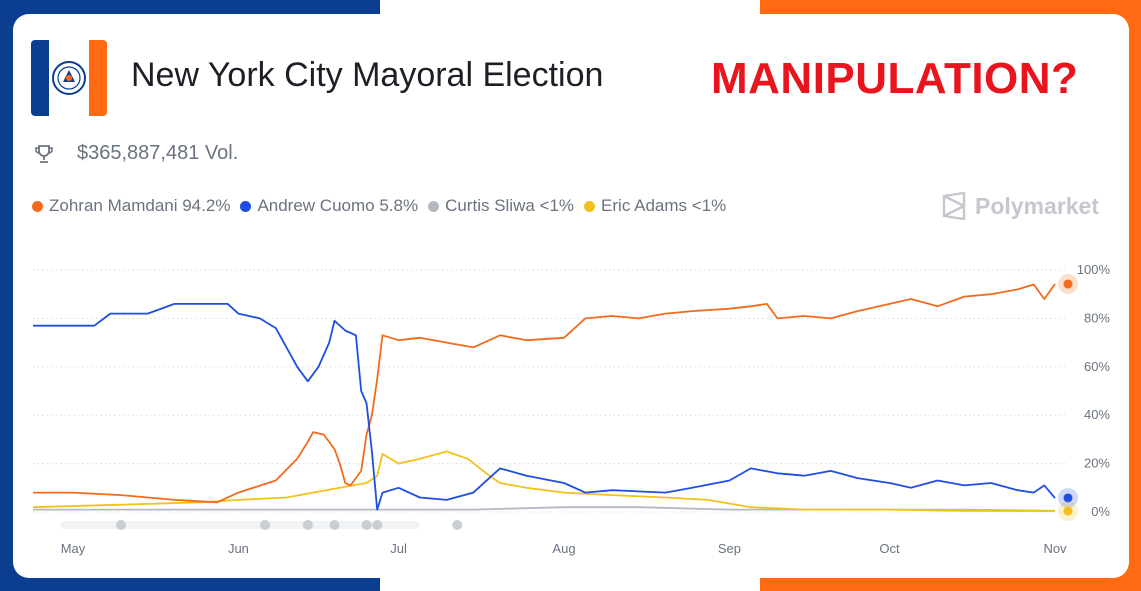  I want to click on legend-item-cuomo: Andrew Cuomo 5.8%, so click(329, 206).